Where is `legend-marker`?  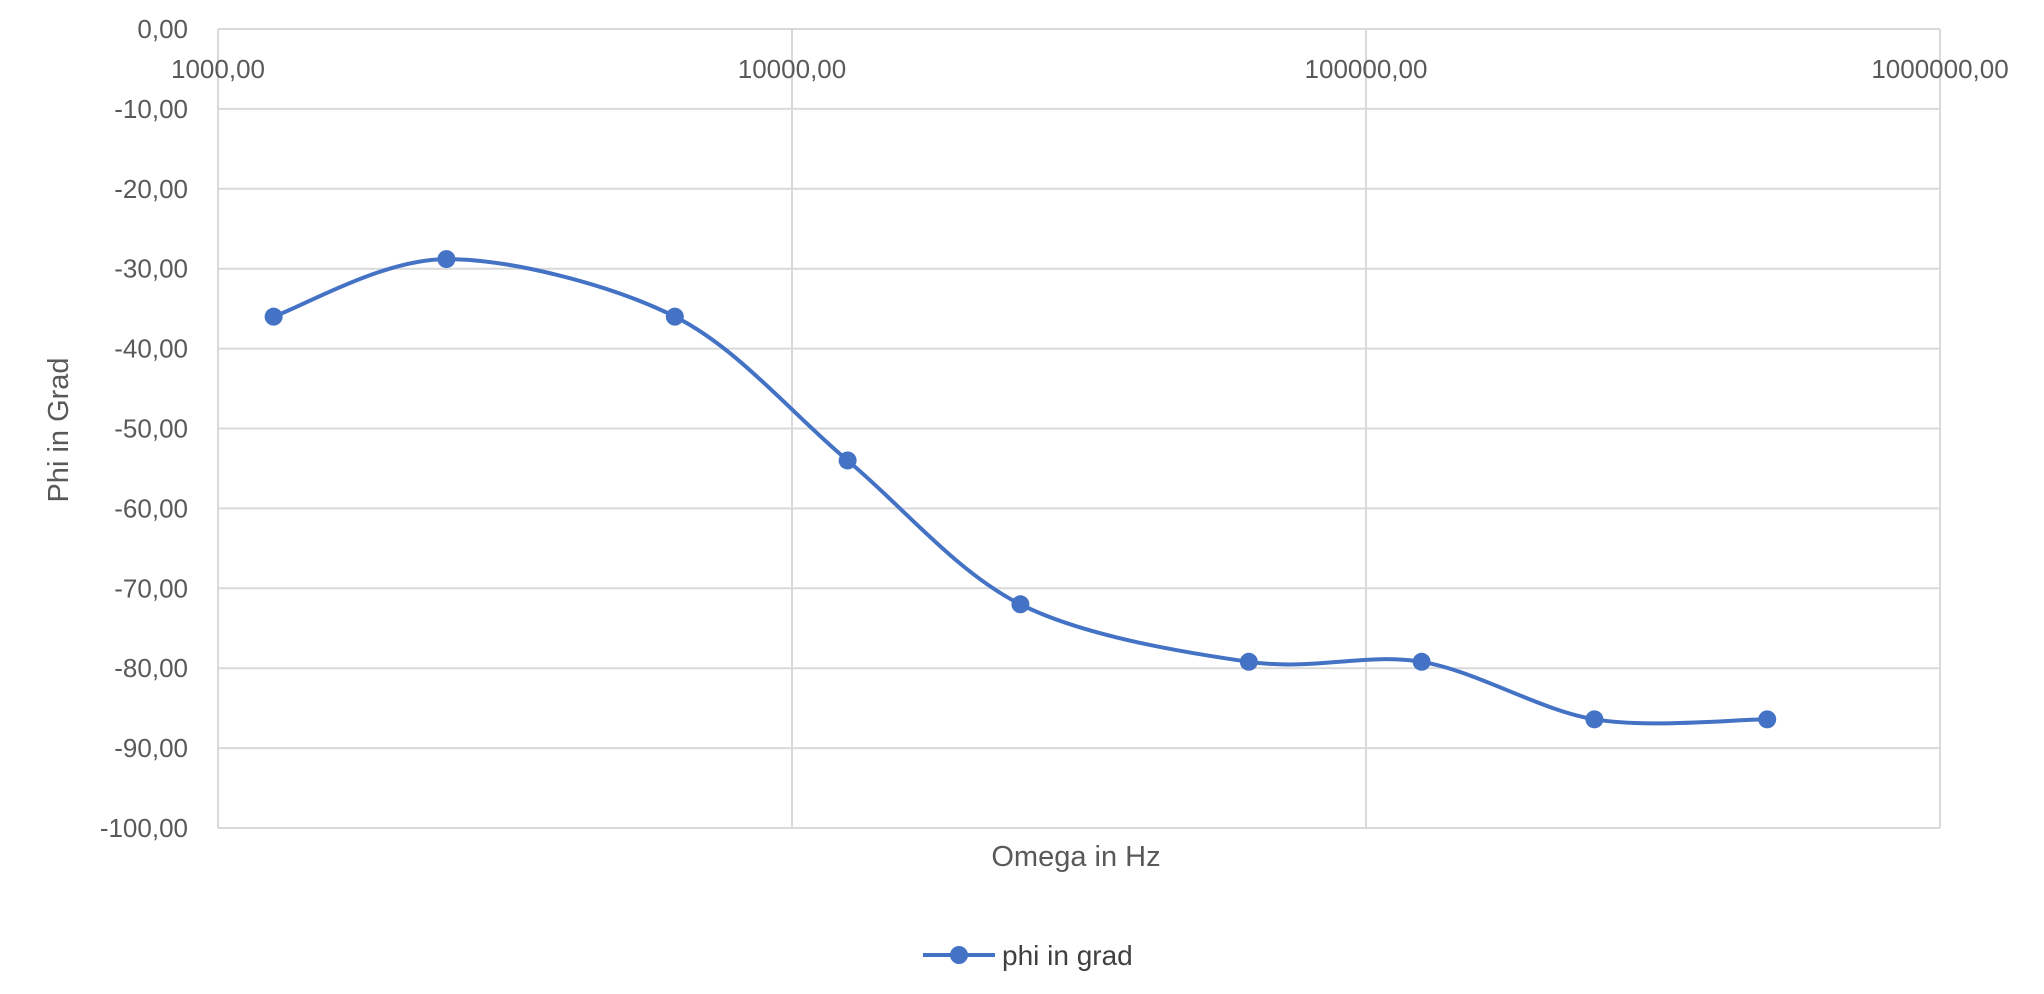
legend-marker is located at coordinates (959, 955).